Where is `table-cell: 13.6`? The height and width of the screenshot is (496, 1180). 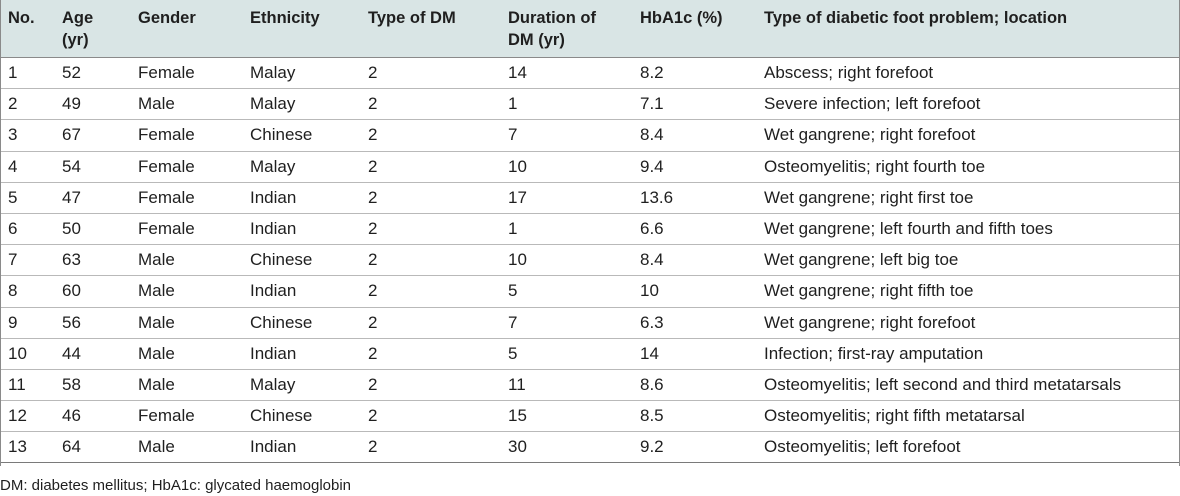
table-cell: 13.6 is located at coordinates (702, 198).